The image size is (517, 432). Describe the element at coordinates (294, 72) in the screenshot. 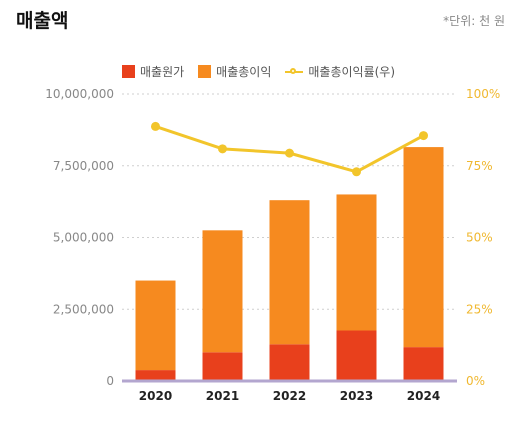

I see `legend-line-icon` at that location.